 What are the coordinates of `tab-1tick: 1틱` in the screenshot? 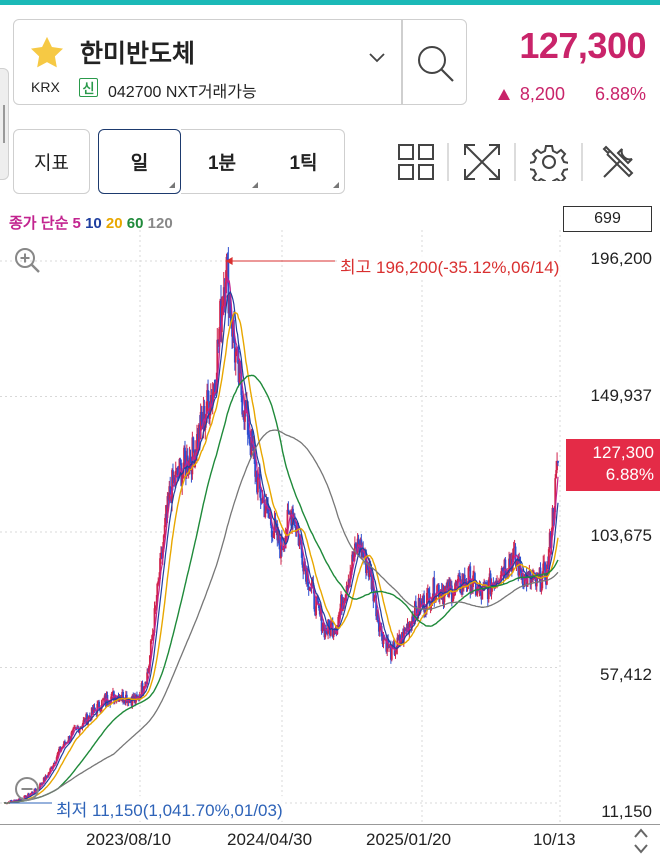 It's located at (304, 161).